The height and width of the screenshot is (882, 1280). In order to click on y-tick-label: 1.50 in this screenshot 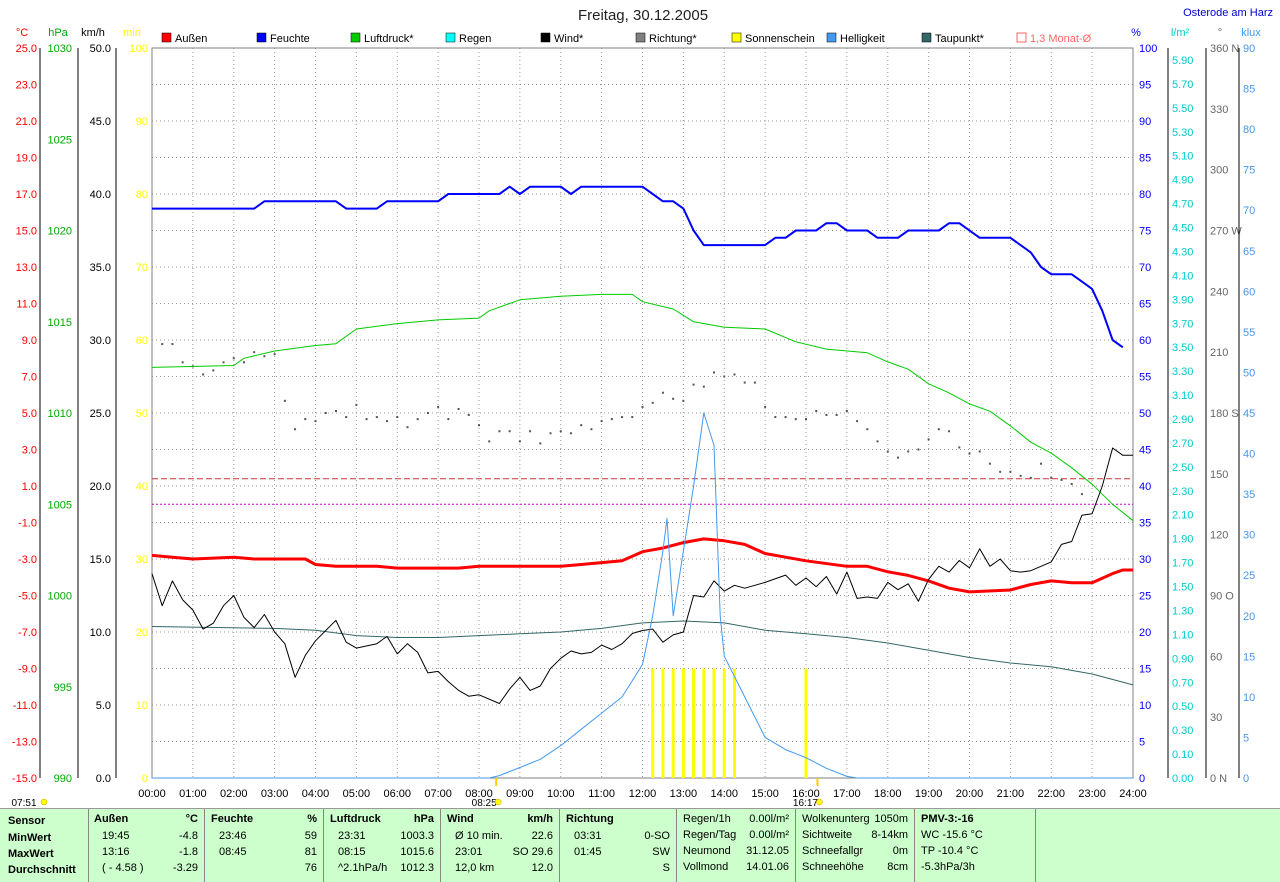, I will do `click(1182, 588)`.